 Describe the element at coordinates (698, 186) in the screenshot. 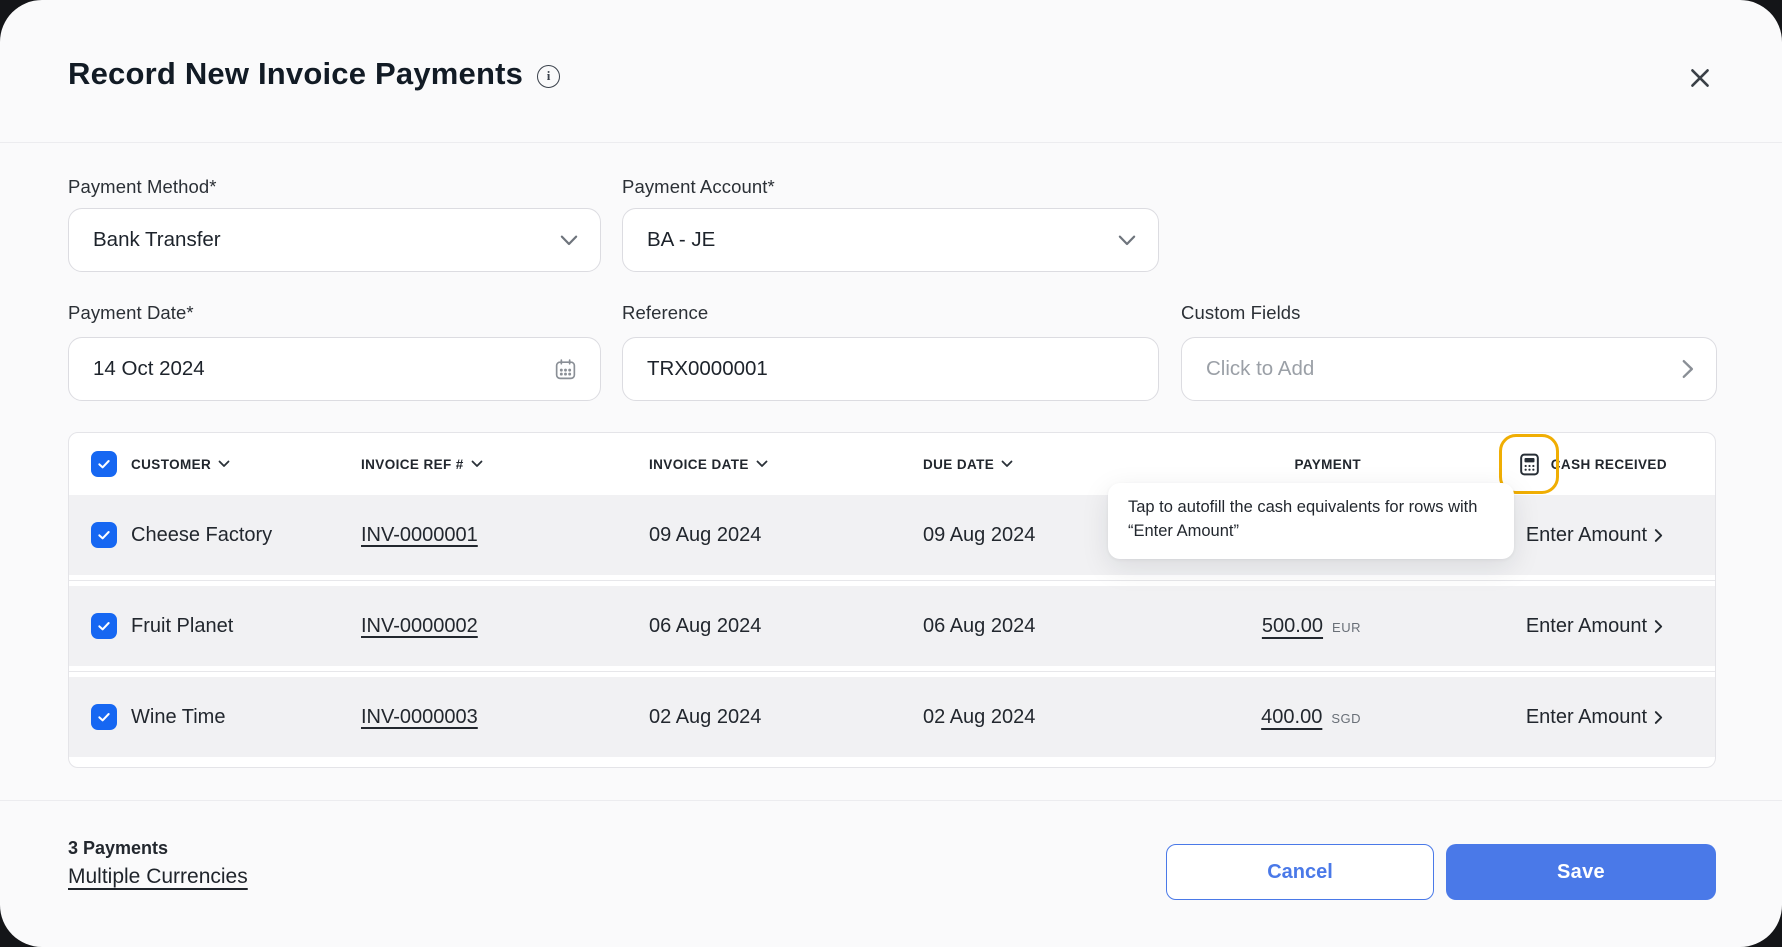

I see `payment-account-label: Payment Account*` at that location.